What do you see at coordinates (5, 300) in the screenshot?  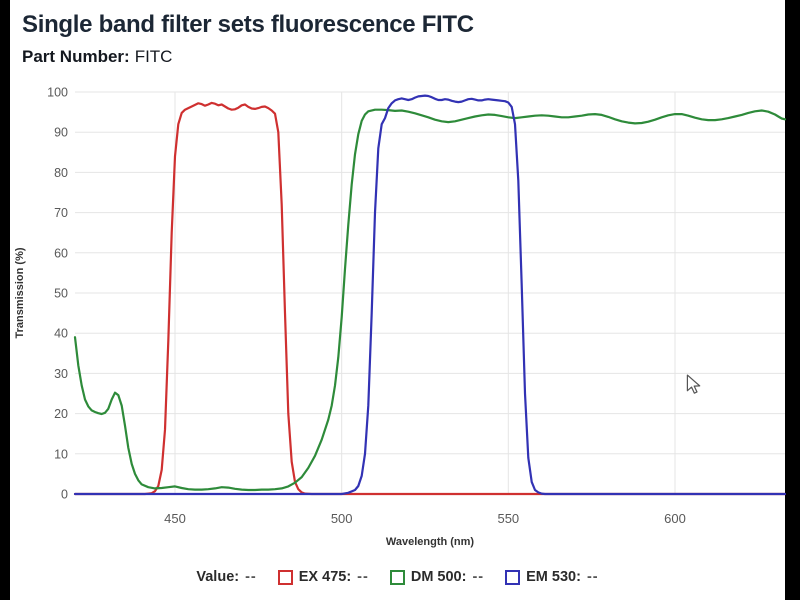 I see `left-black-bar` at bounding box center [5, 300].